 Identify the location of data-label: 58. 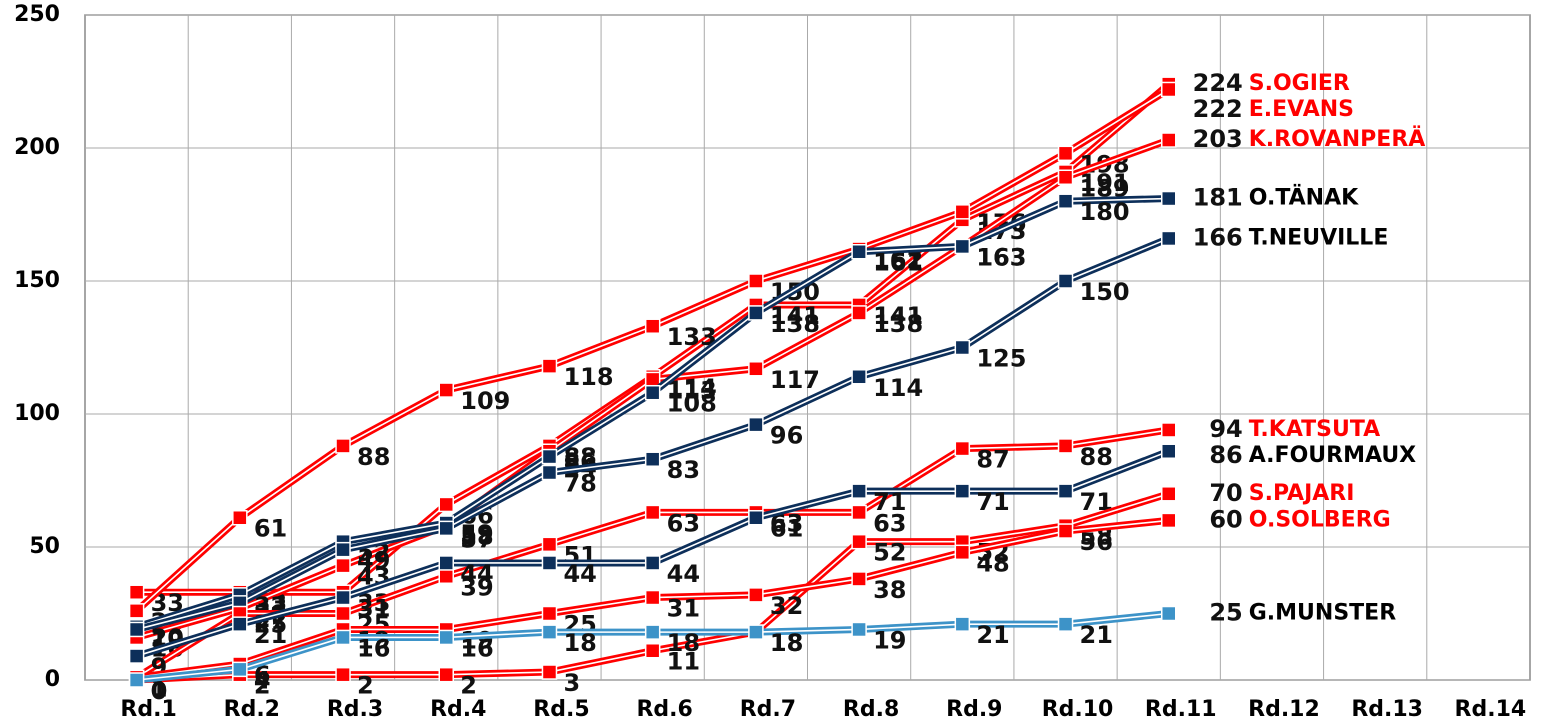
(476, 537).